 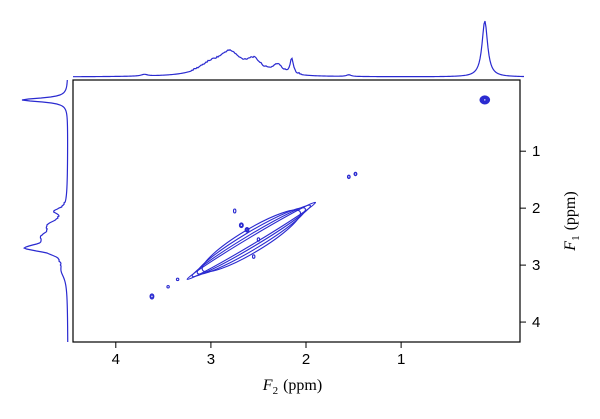 I want to click on y-axis-unit: (ppm), so click(x=570, y=210).